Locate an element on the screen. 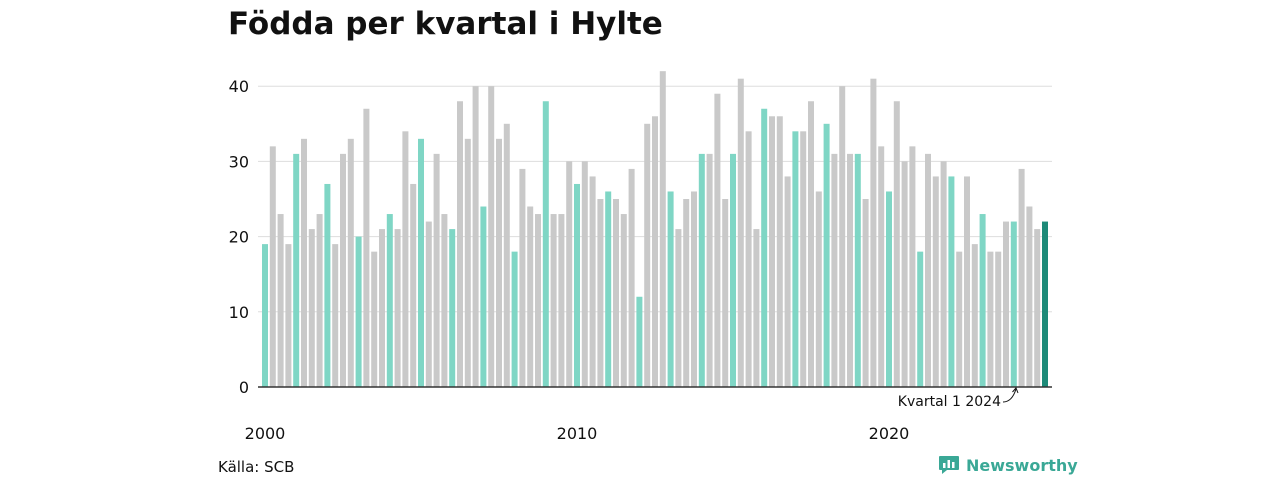 The height and width of the screenshot is (480, 1280). y-tick-label: 0 is located at coordinates (244, 387).